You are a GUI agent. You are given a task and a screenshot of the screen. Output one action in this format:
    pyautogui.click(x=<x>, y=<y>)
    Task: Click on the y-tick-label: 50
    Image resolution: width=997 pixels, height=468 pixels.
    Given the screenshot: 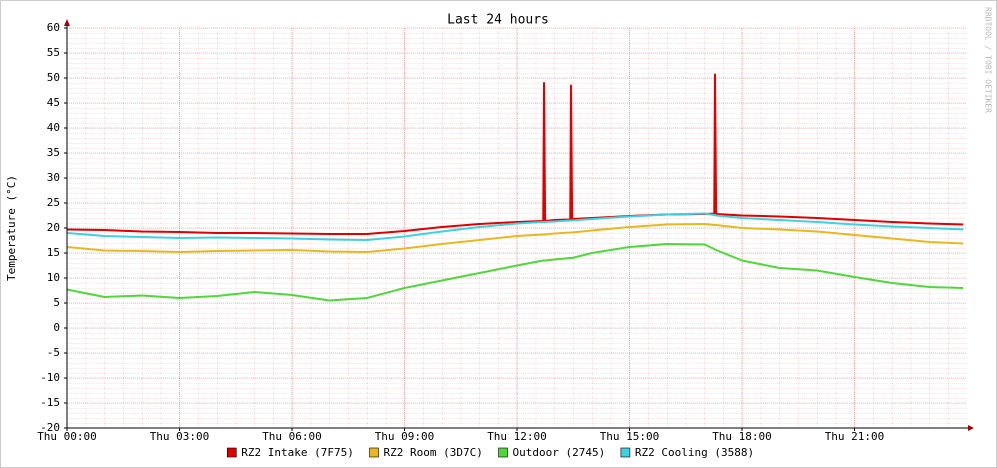 What is the action you would take?
    pyautogui.click(x=53, y=77)
    